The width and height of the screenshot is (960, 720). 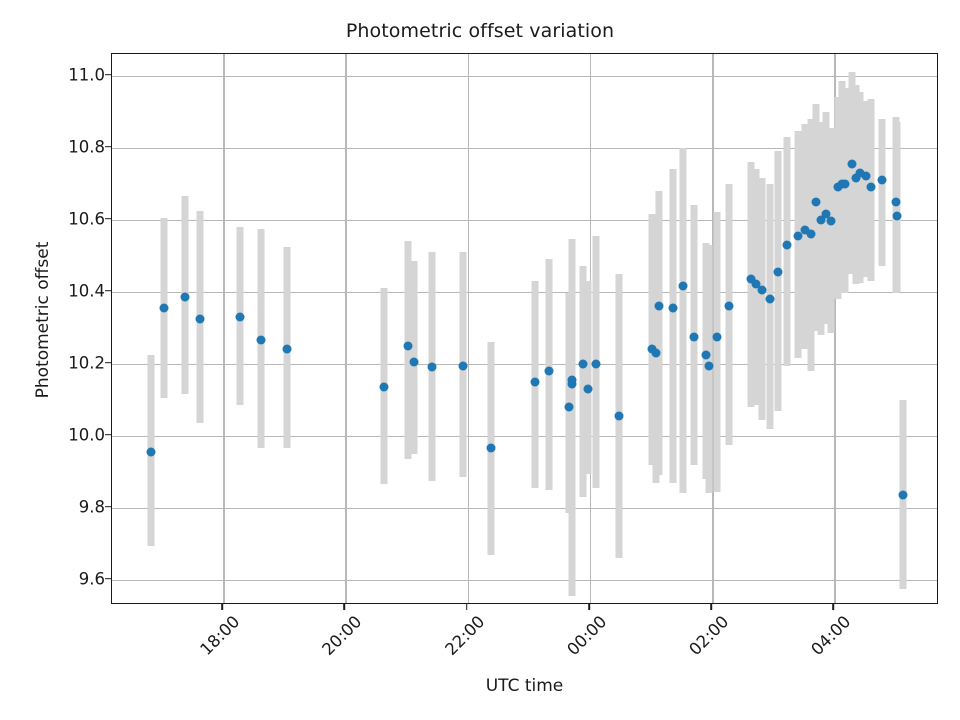 What do you see at coordinates (60, 328) in the screenshot?
I see `y-axis-tick-labels: 9.6 9.8 10.0 10.2 10.4 10.6 10.8 11.0` at bounding box center [60, 328].